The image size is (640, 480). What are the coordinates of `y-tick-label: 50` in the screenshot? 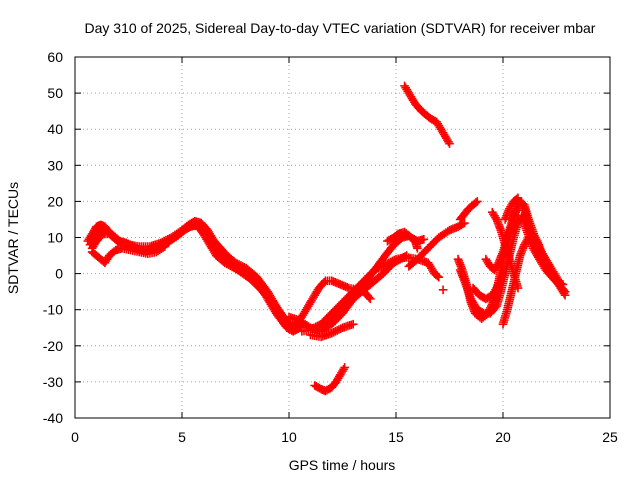 It's located at (55, 93).